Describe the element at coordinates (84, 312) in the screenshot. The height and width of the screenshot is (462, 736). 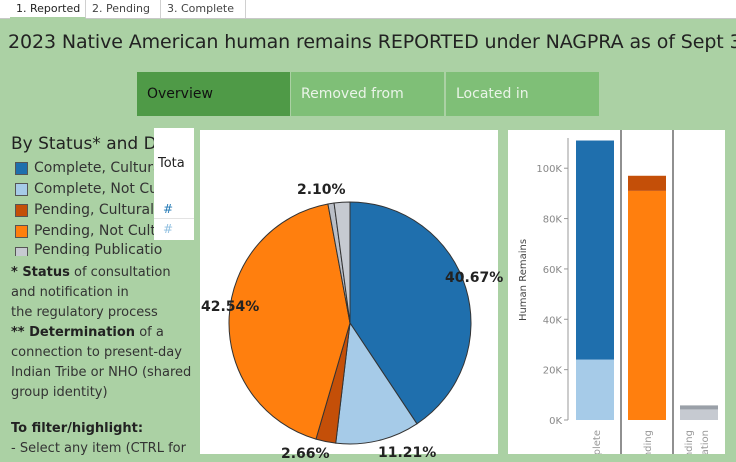
I see `status-note-text2: the regulatory process` at that location.